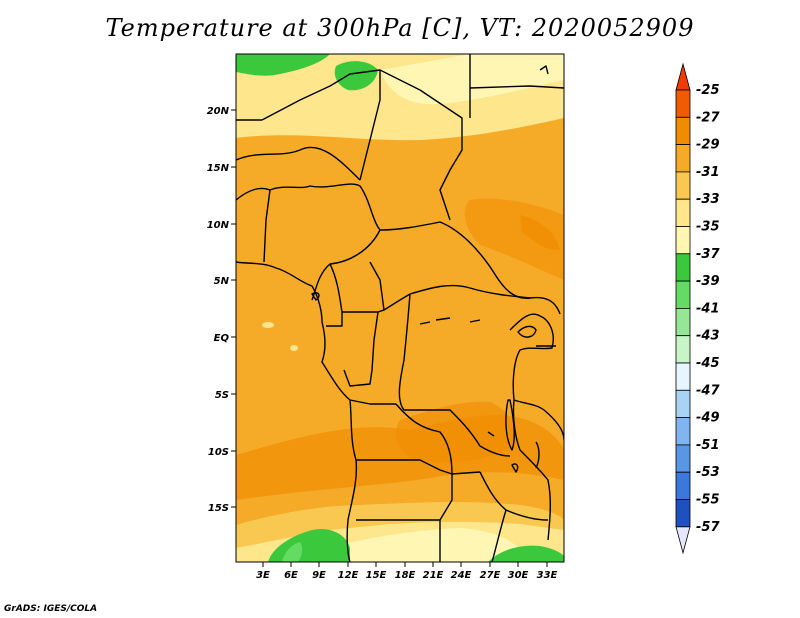 The height and width of the screenshot is (618, 800). What do you see at coordinates (356, 76) in the screenshot?
I see `cold-patch-n` at bounding box center [356, 76].